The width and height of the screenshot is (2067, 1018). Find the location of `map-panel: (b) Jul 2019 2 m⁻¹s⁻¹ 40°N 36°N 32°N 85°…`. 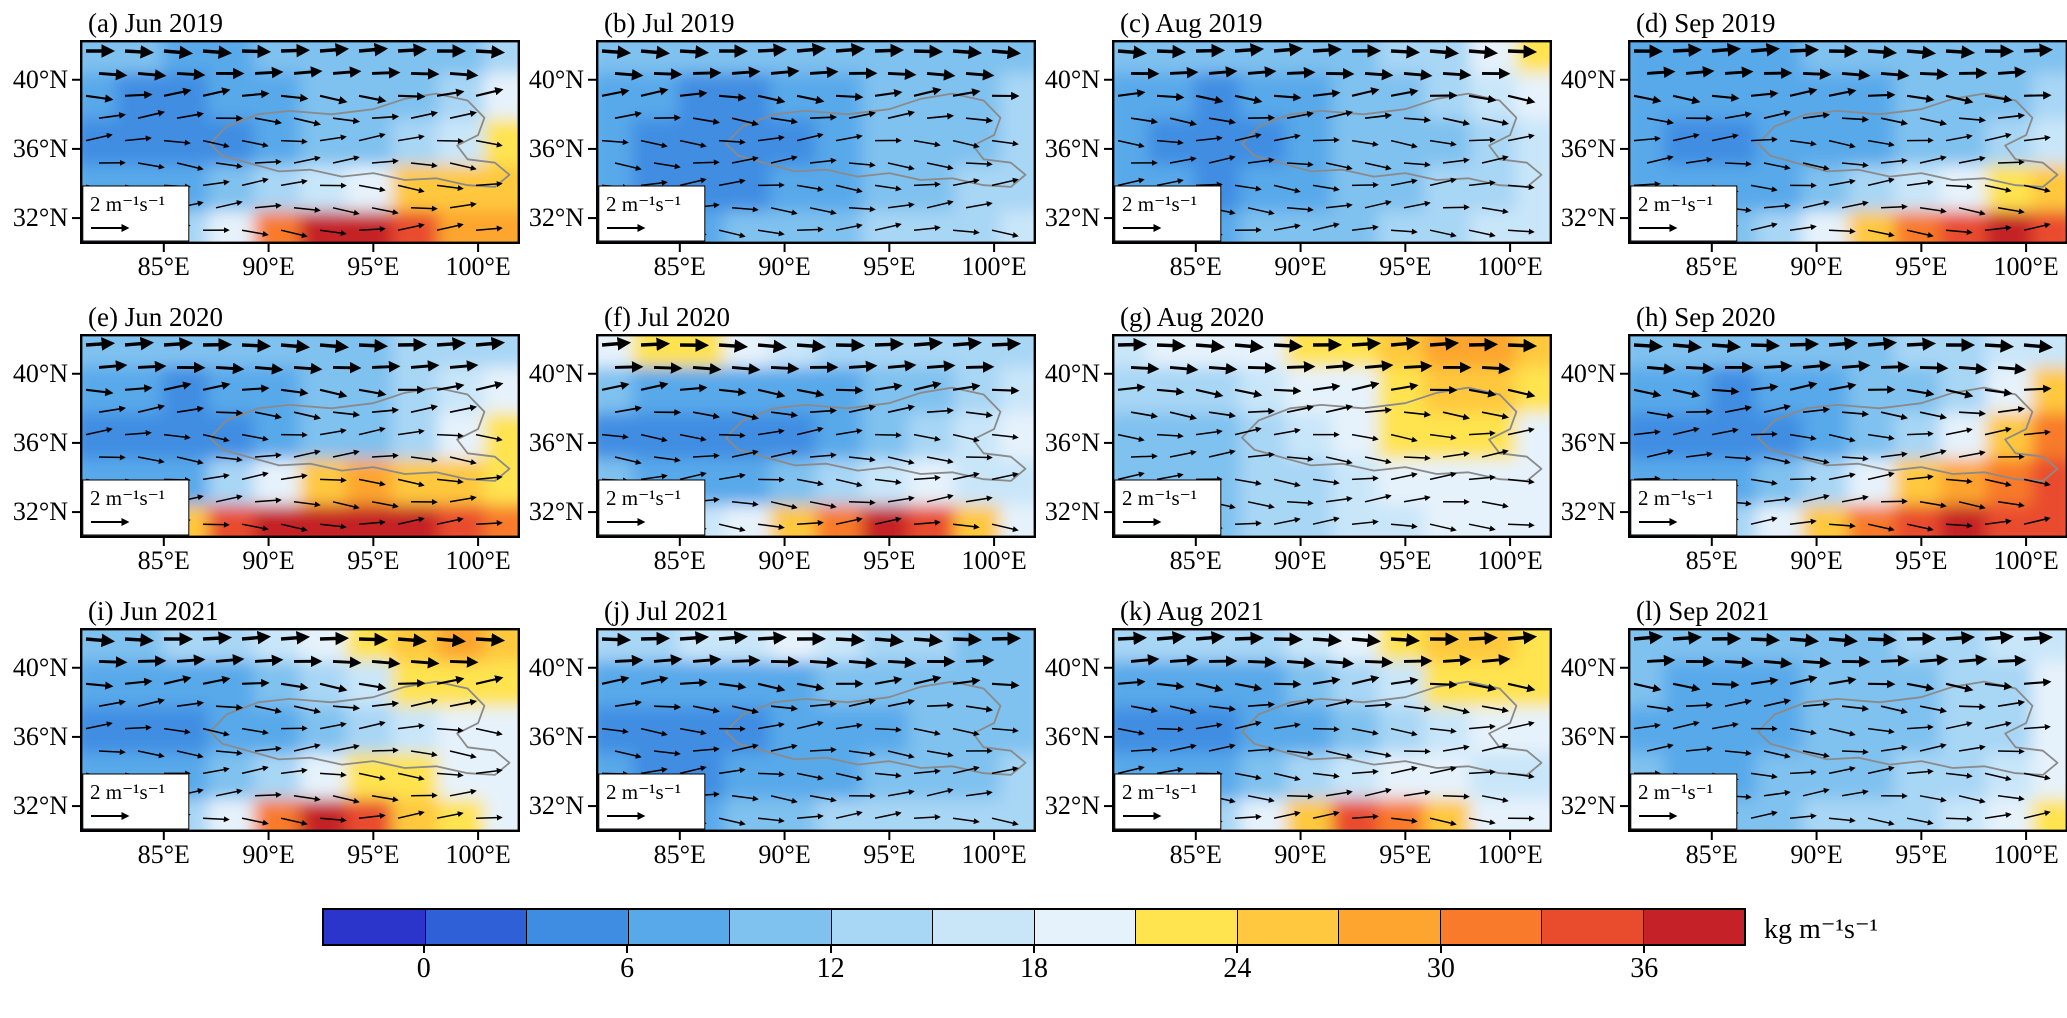

map-panel: (b) Jul 2019 2 m⁻¹s⁻¹ 40°N 36°N 32°N 85°… is located at coordinates (778, 143).